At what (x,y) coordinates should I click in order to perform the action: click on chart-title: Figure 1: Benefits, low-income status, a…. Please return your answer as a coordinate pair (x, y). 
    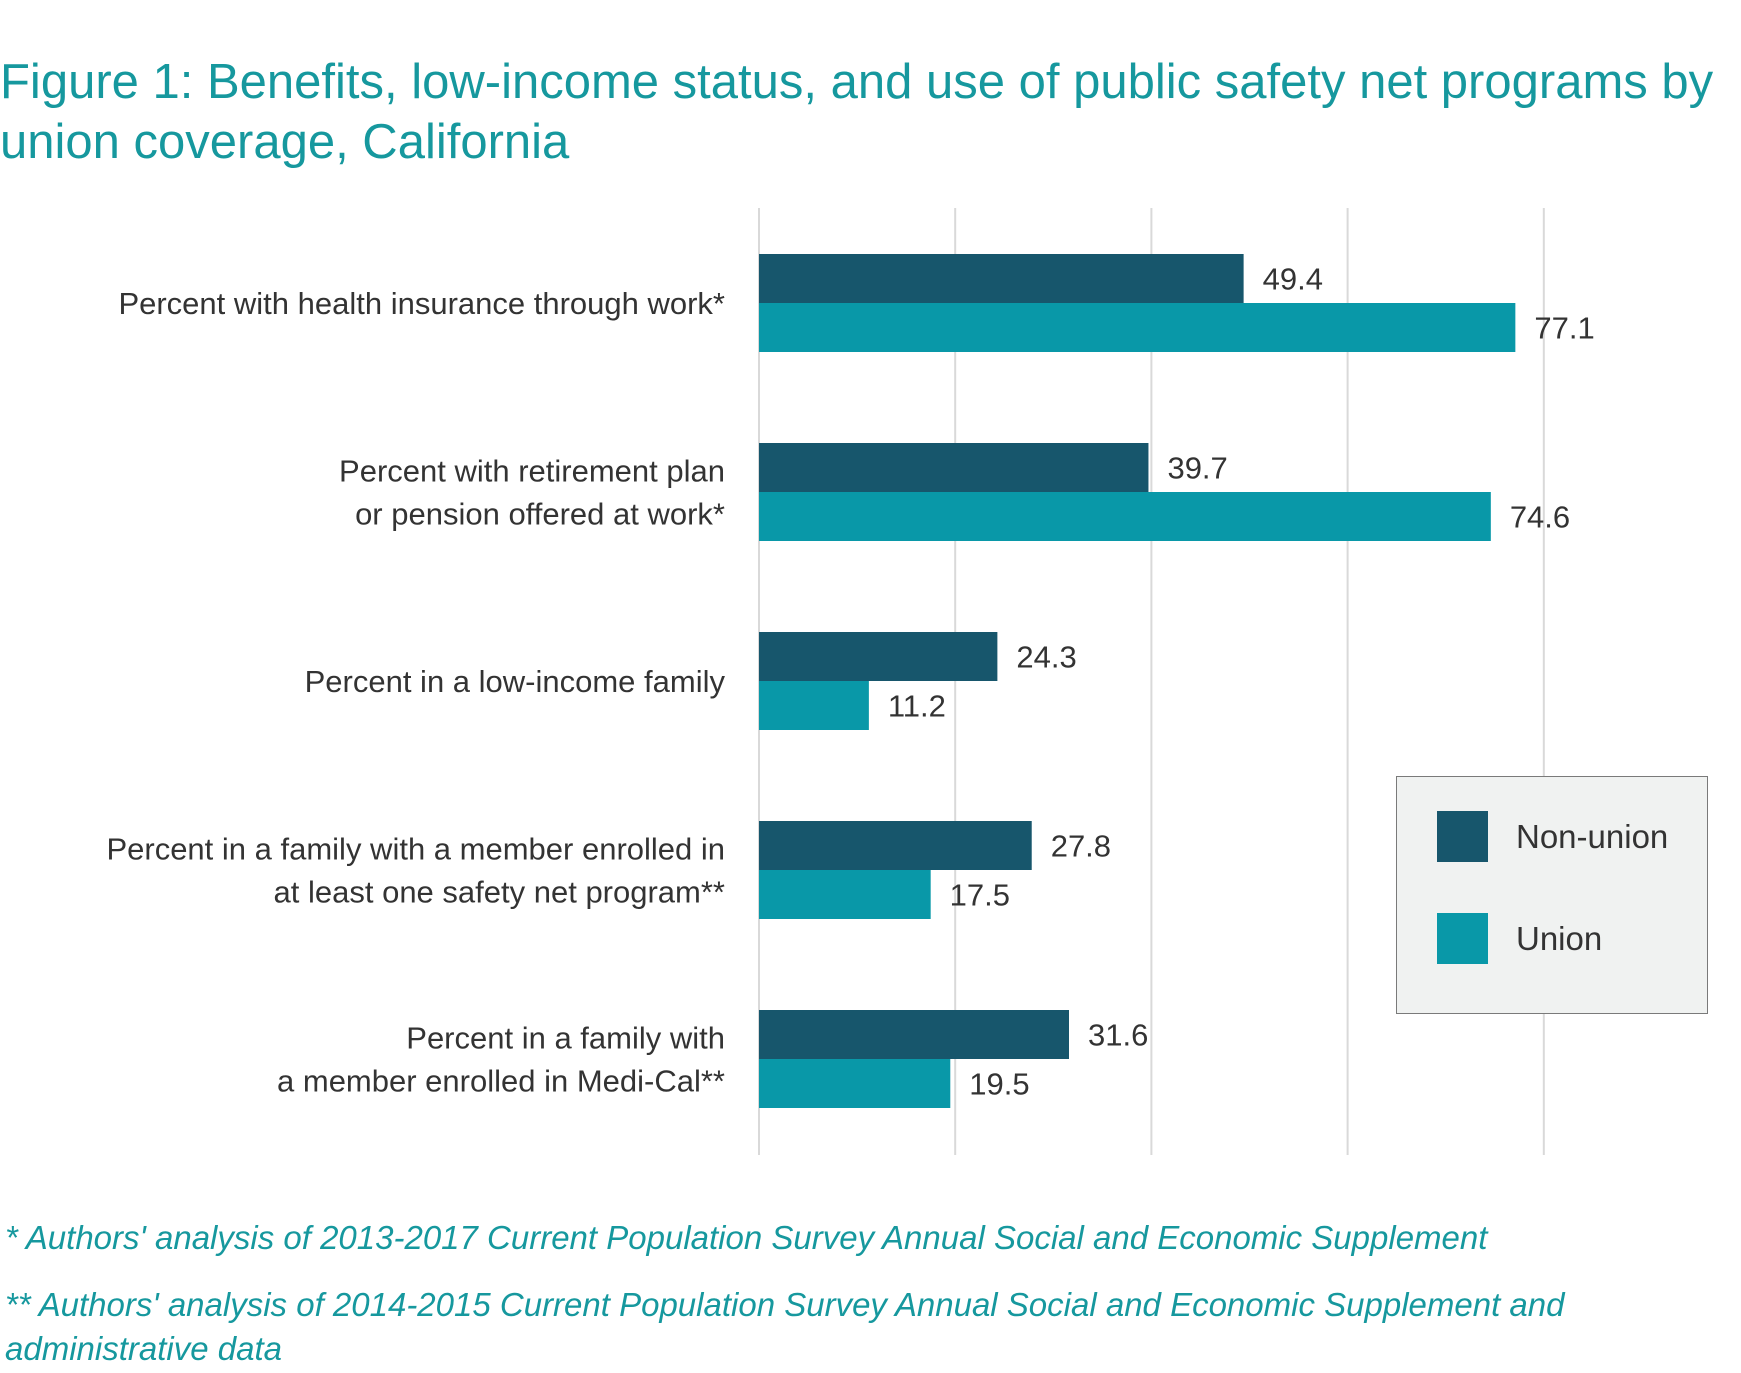
    Looking at the image, I should click on (857, 112).